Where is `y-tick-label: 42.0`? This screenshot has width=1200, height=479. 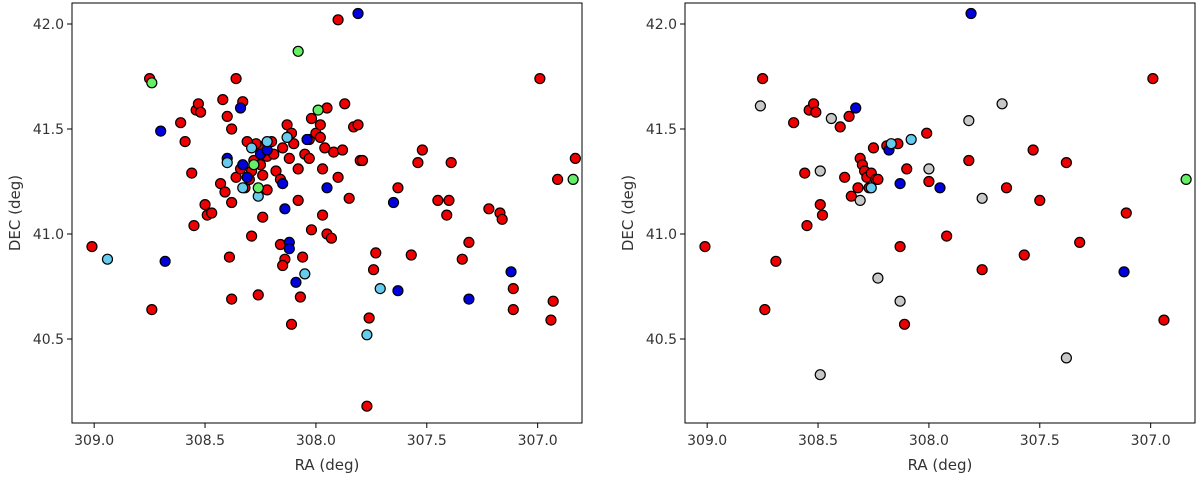
y-tick-label: 42.0 is located at coordinates (48, 25).